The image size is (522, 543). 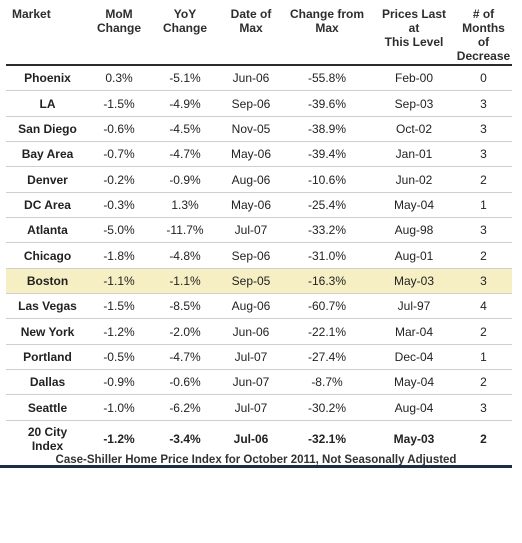 I want to click on cell-market: Chicago, so click(x=47, y=255).